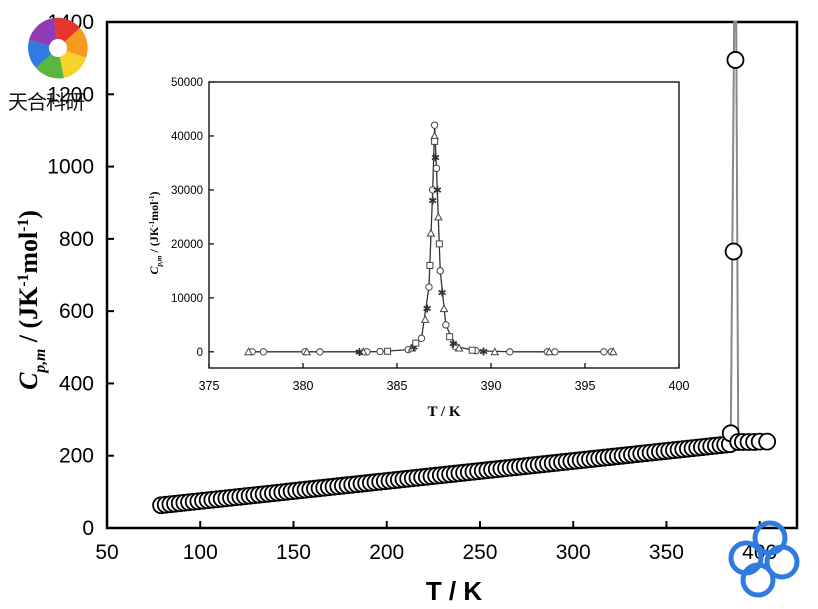 The height and width of the screenshot is (609, 818). I want to click on ring-chain-logo-icon, so click(764, 559).